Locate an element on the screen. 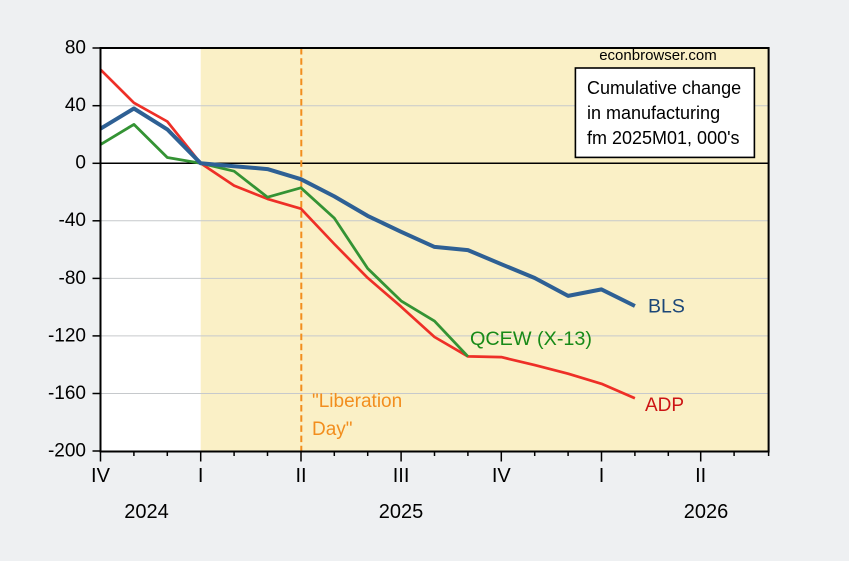  svg-text: -200 is located at coordinates (67, 450).